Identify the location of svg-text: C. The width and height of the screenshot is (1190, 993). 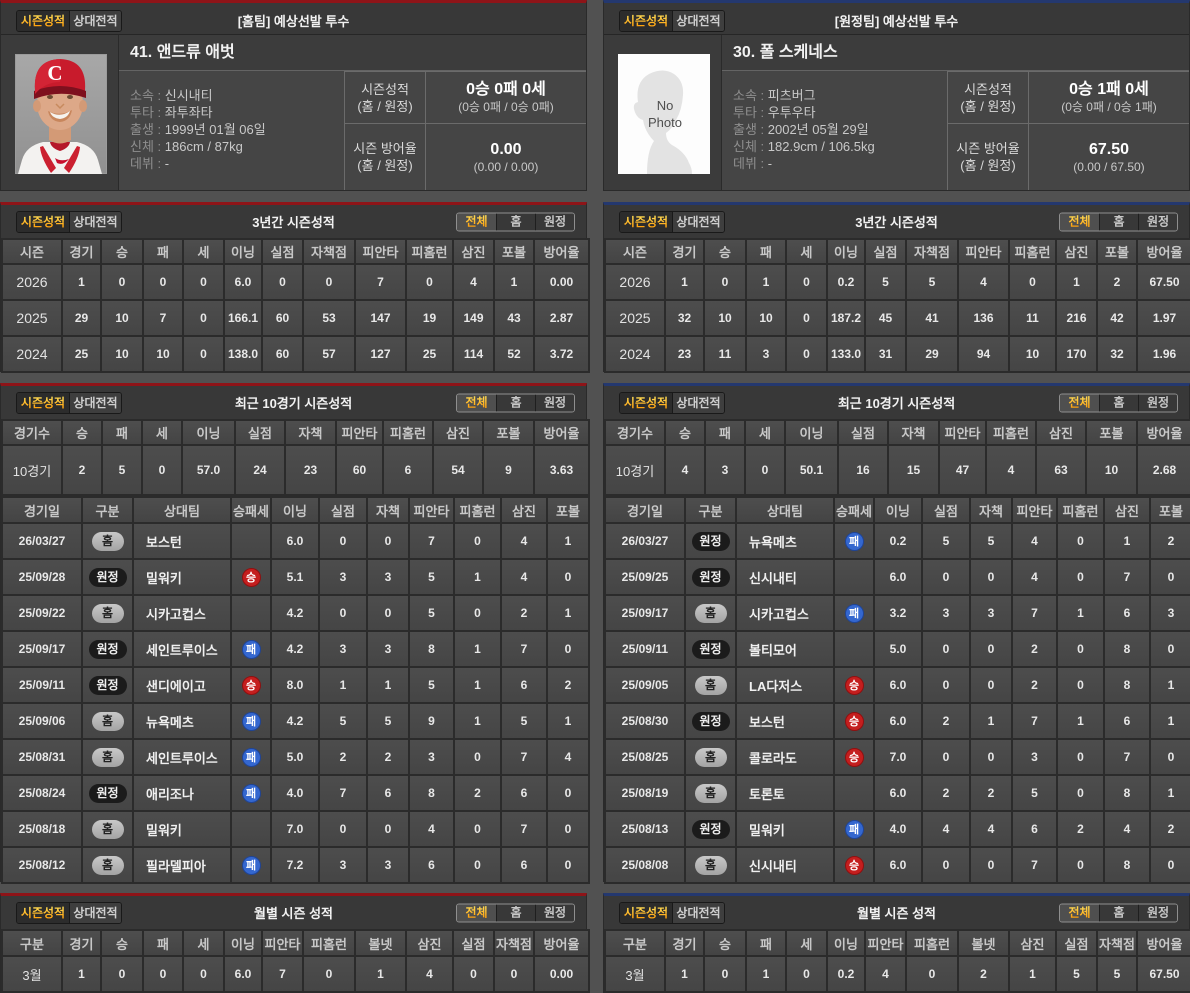
(54, 73).